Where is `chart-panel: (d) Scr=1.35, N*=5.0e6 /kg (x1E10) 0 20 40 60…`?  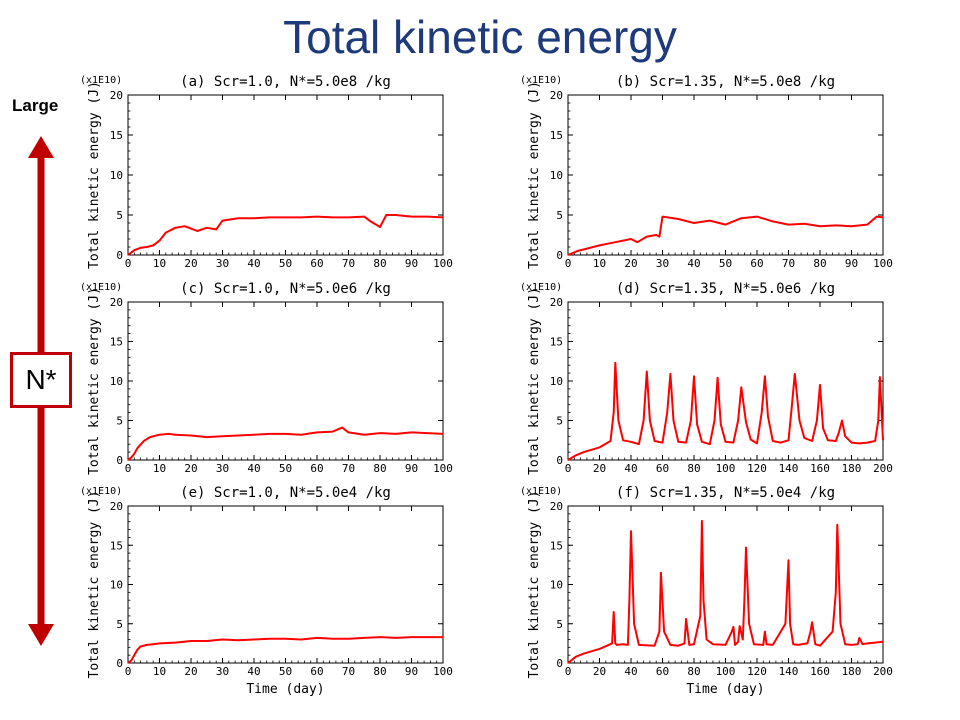 chart-panel: (d) Scr=1.35, N*=5.0e6 /kg (x1E10) 0 20 40 60… is located at coordinates (706, 378).